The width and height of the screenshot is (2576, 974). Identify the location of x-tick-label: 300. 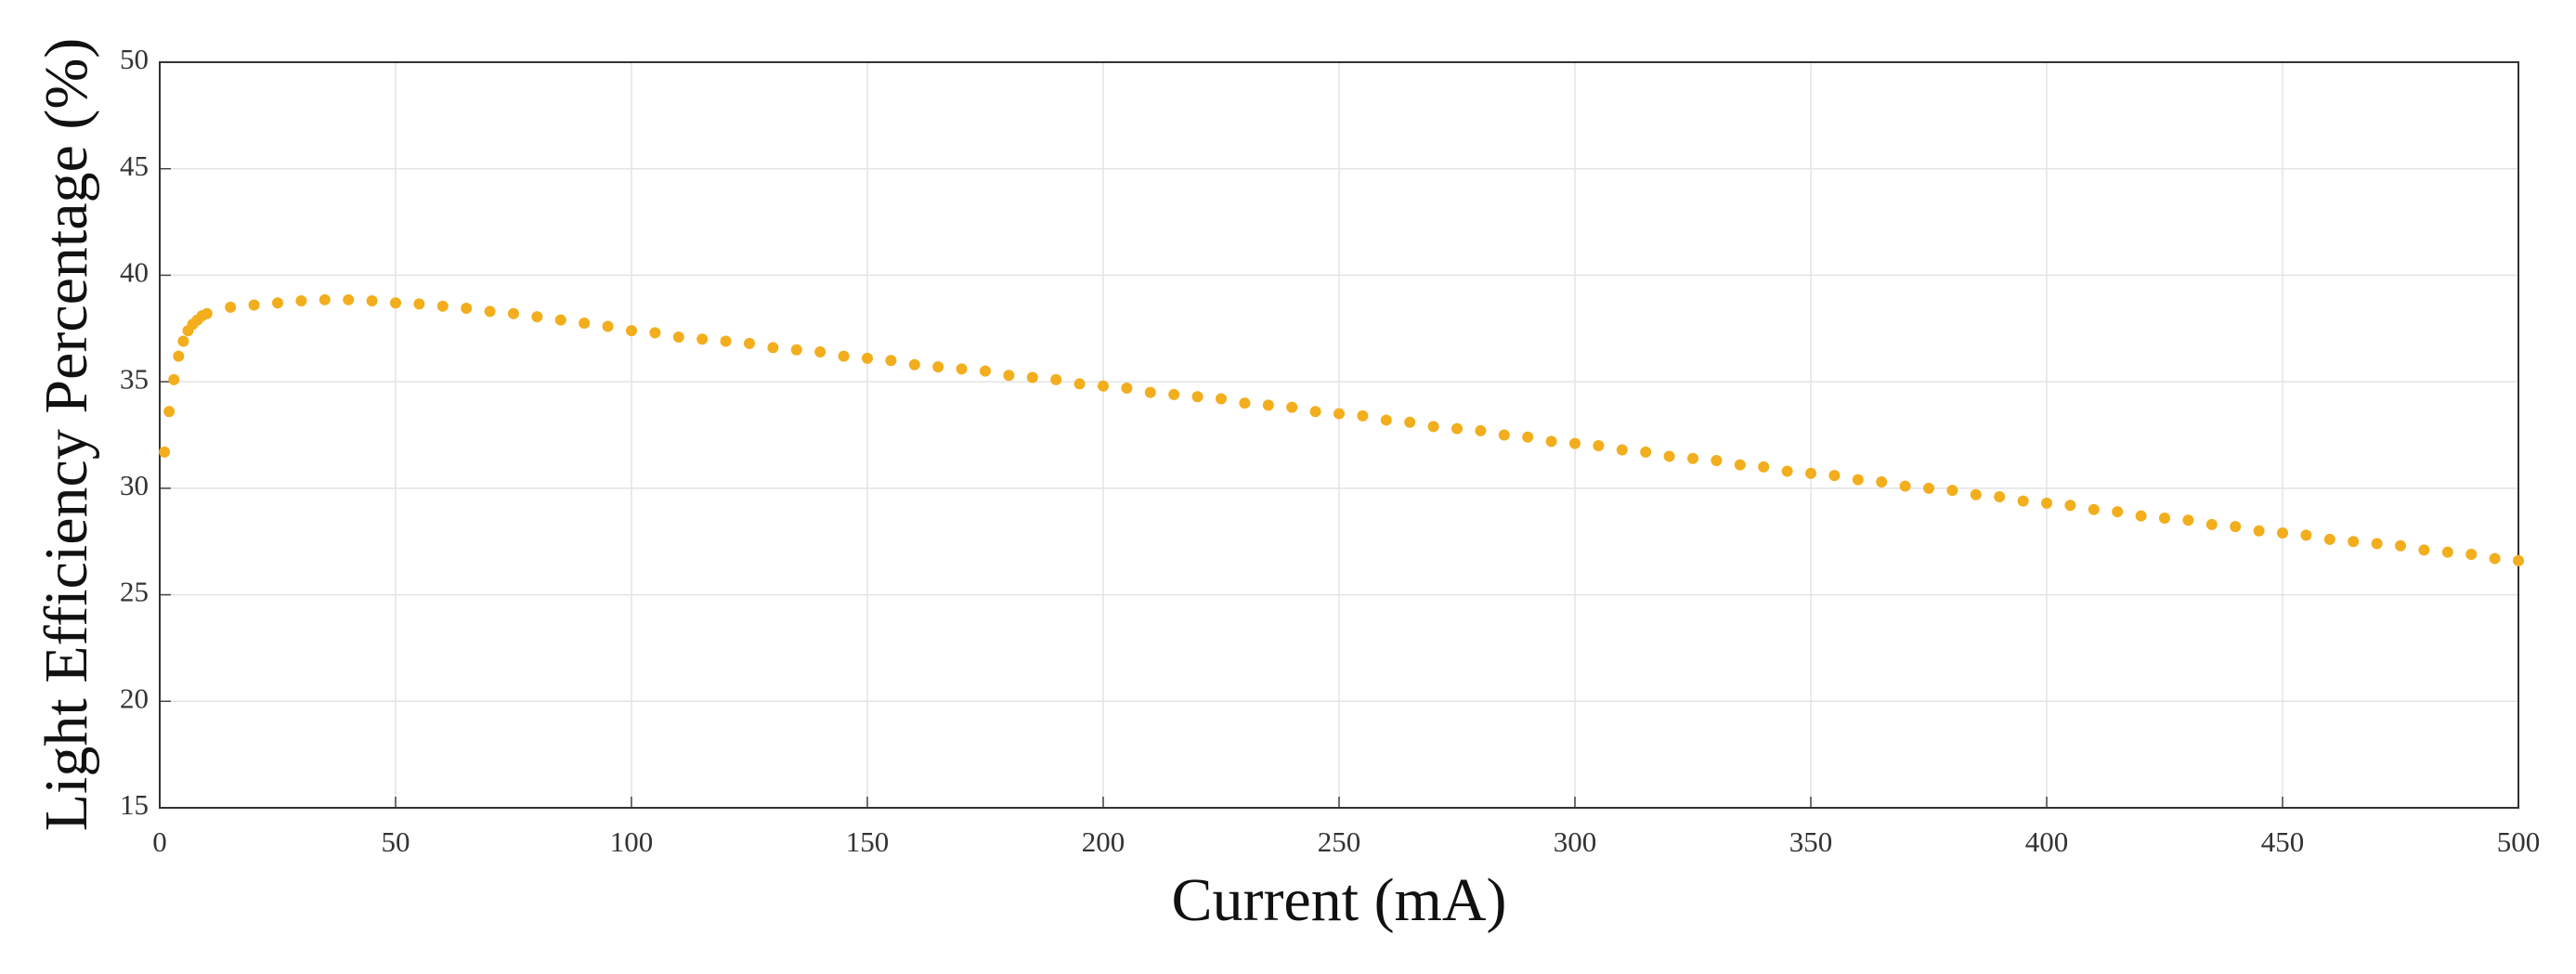
(1575, 842).